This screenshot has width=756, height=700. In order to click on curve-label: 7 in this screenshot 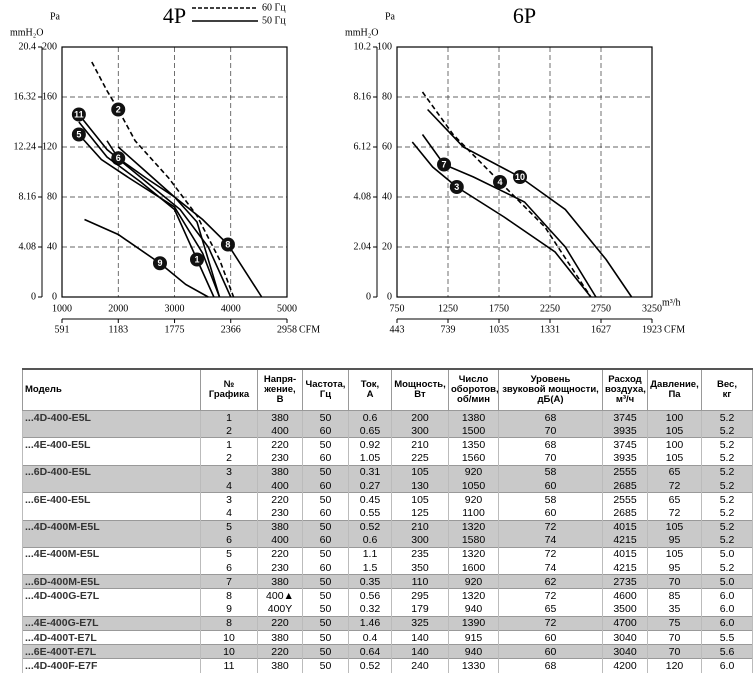, I will do `click(444, 164)`.